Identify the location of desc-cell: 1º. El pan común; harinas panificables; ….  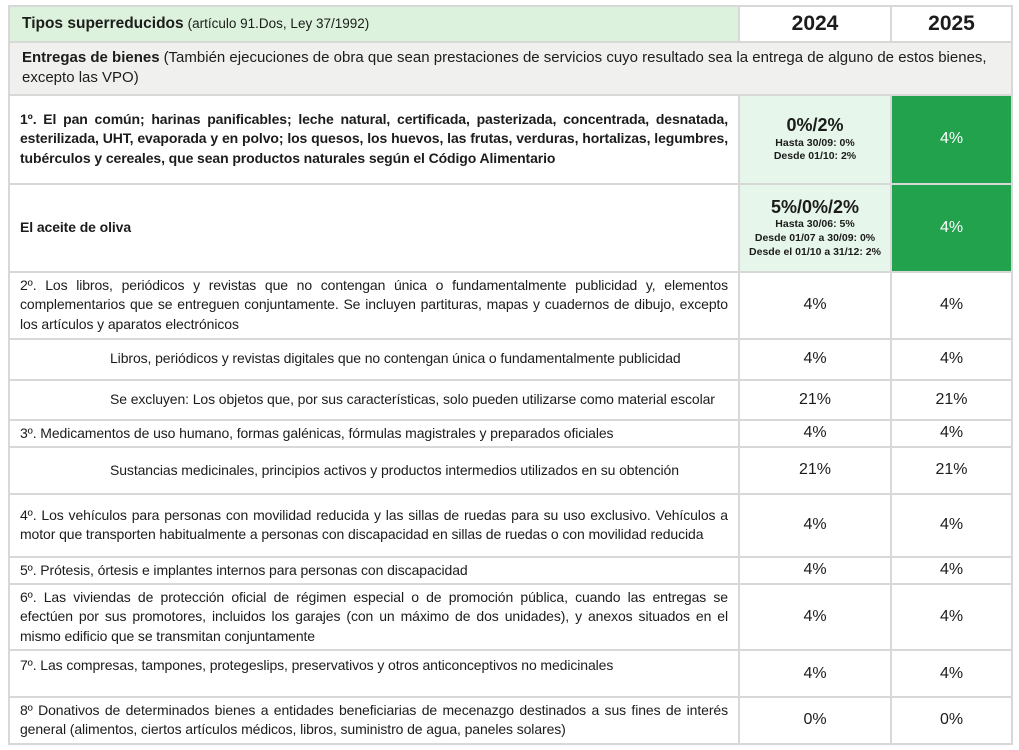
(374, 139).